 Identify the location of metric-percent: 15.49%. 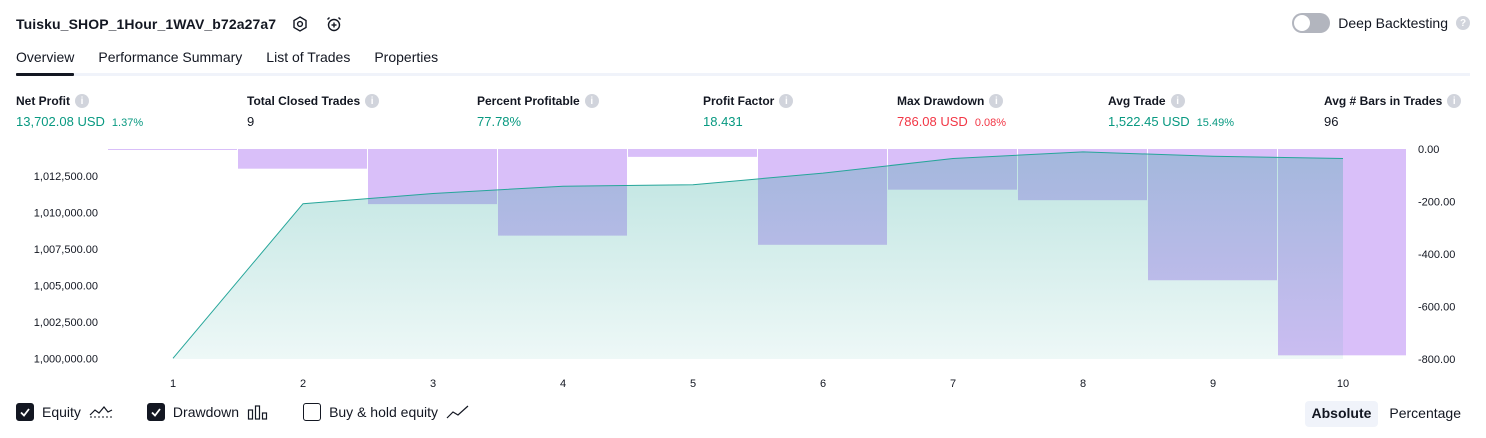
(1215, 123).